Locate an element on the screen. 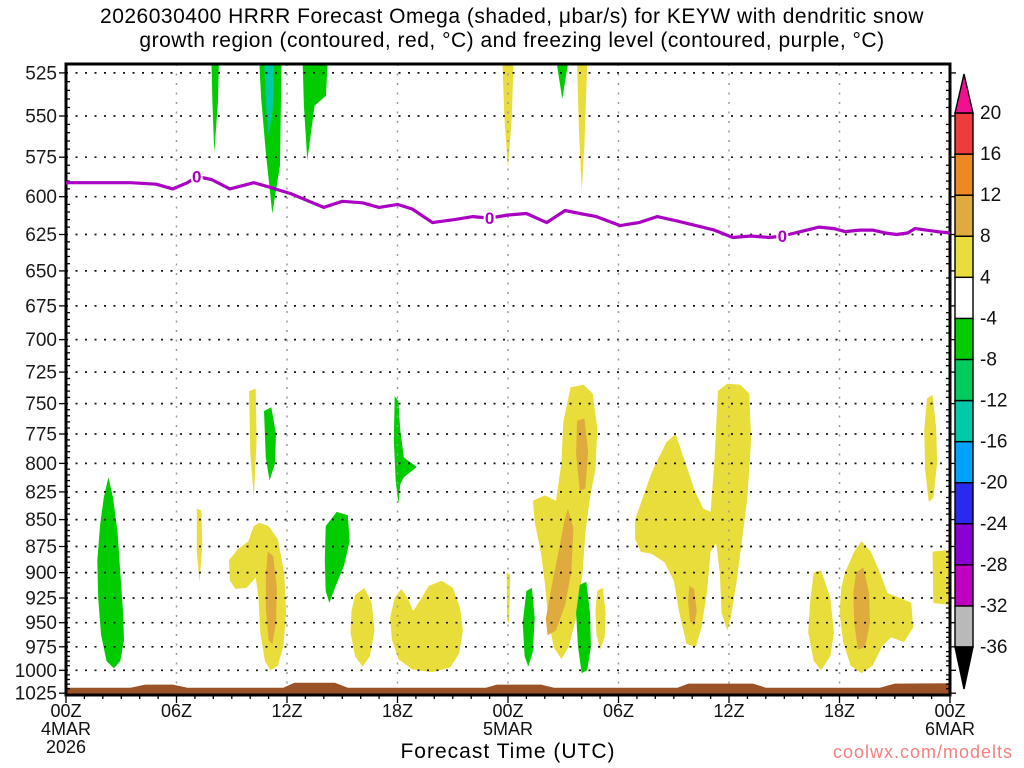 The image size is (1024, 768). y-tick-label: 975 is located at coordinates (41, 647).